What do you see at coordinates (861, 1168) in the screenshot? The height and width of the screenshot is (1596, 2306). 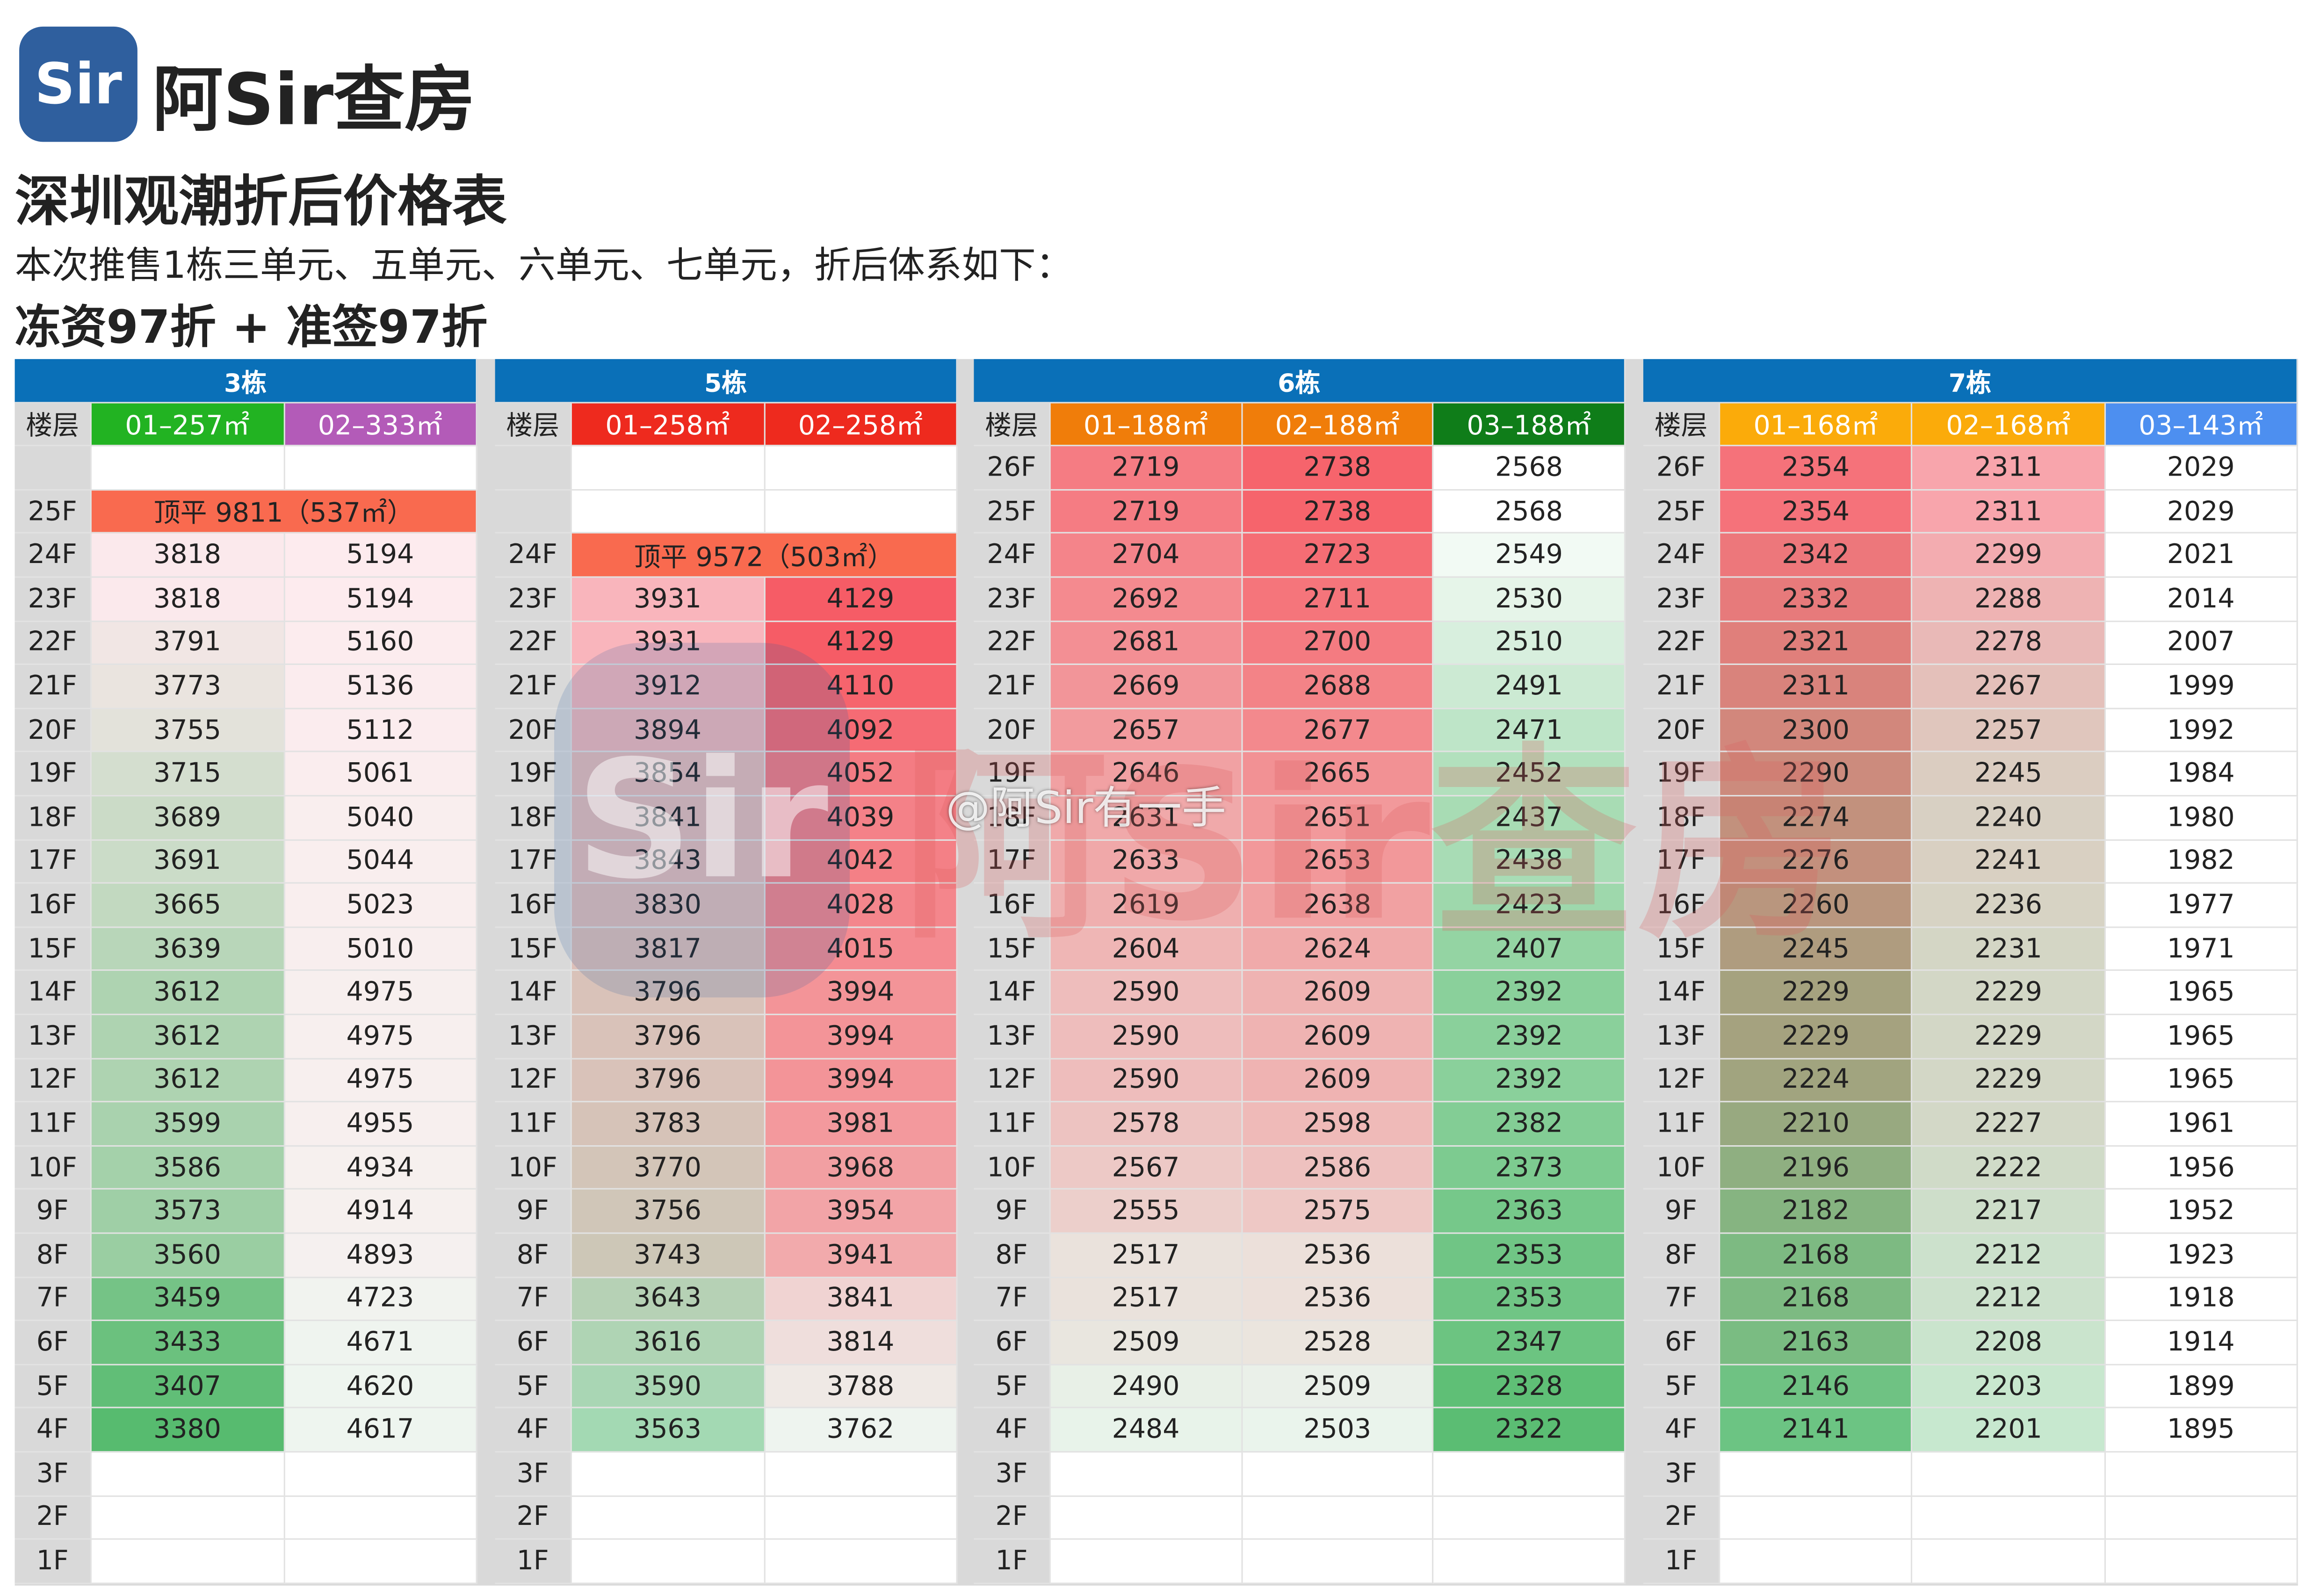 I see `price-cell: 3968` at bounding box center [861, 1168].